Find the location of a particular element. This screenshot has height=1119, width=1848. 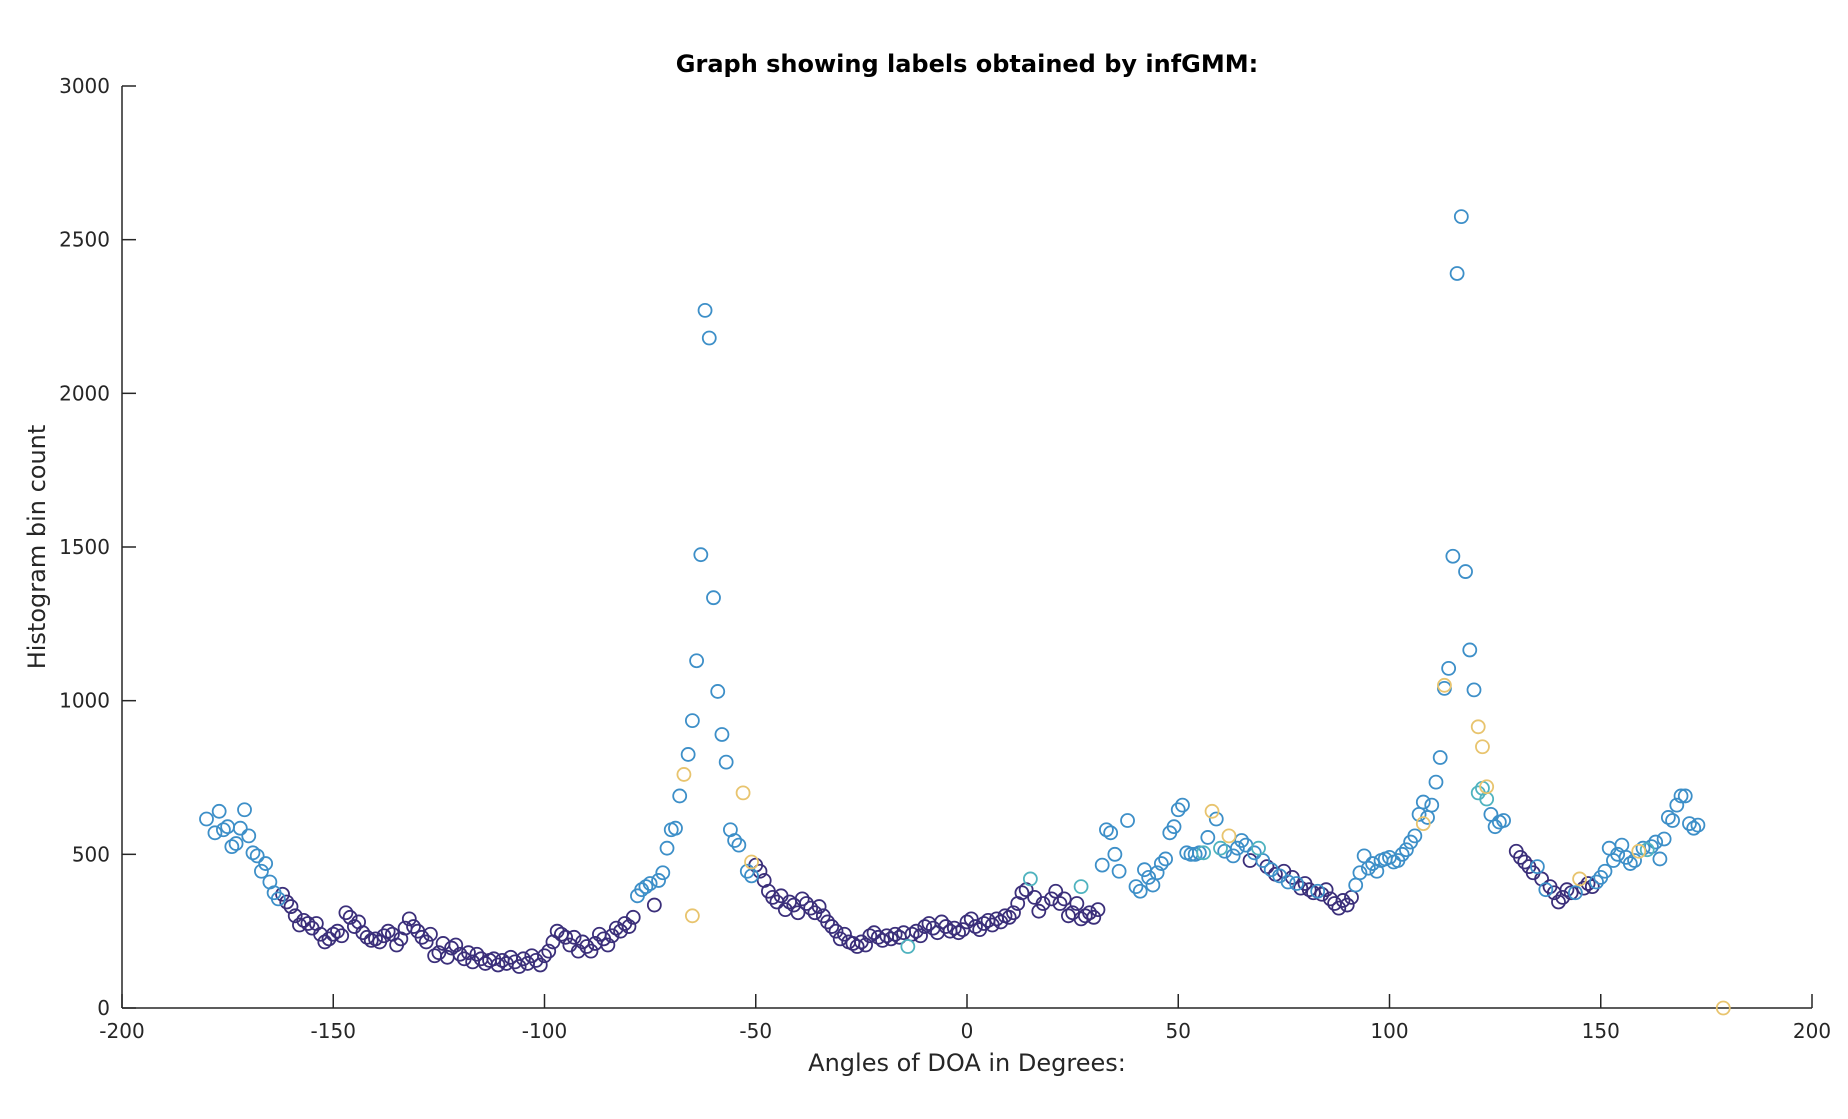

y-tick-label: 1000 is located at coordinates (84, 701).